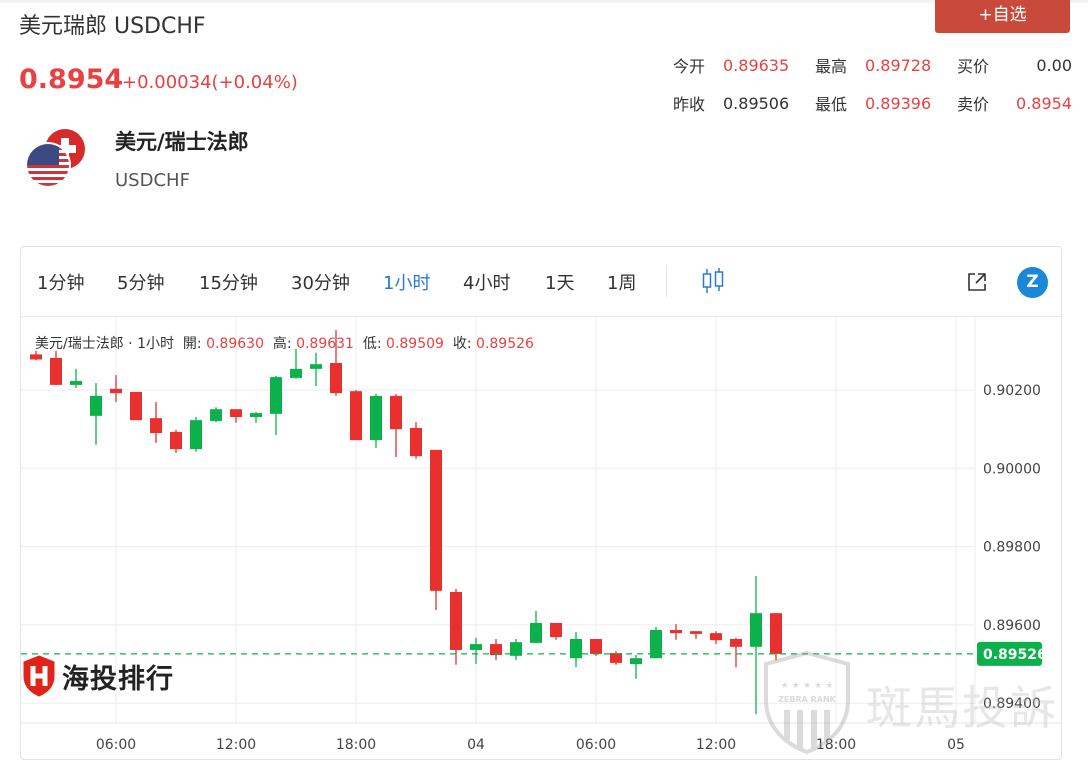 This screenshot has width=1088, height=765. I want to click on page-title: 美元瑞郎 USDCHF, so click(112, 26).